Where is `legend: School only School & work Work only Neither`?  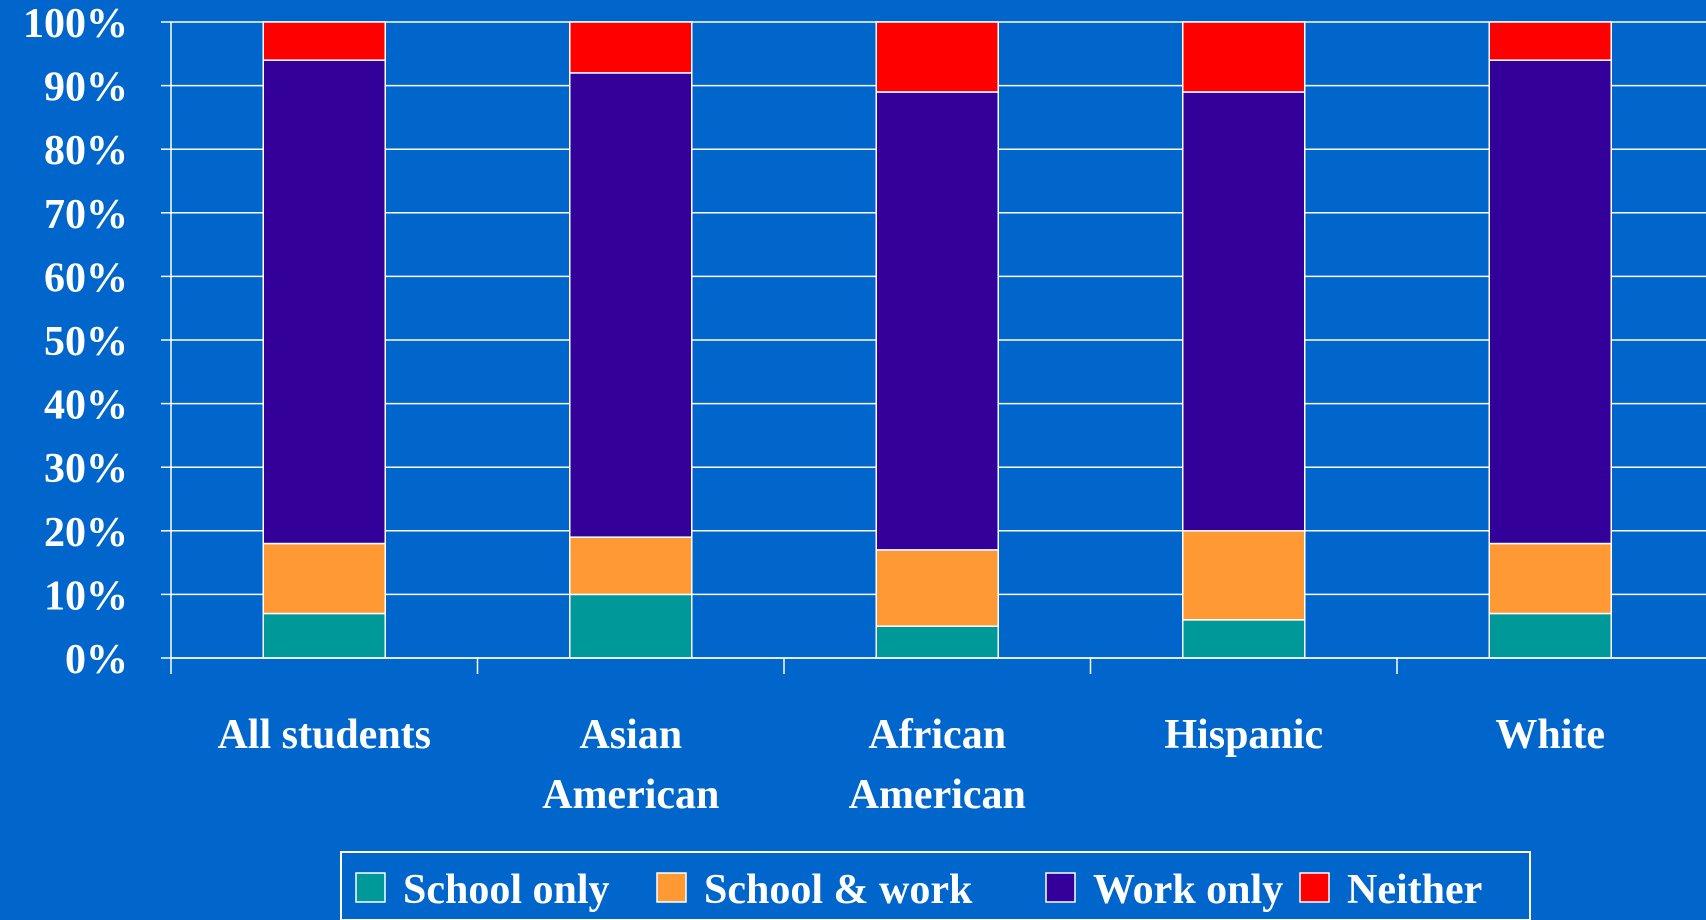 legend: School only School & work Work only Neither is located at coordinates (935, 885).